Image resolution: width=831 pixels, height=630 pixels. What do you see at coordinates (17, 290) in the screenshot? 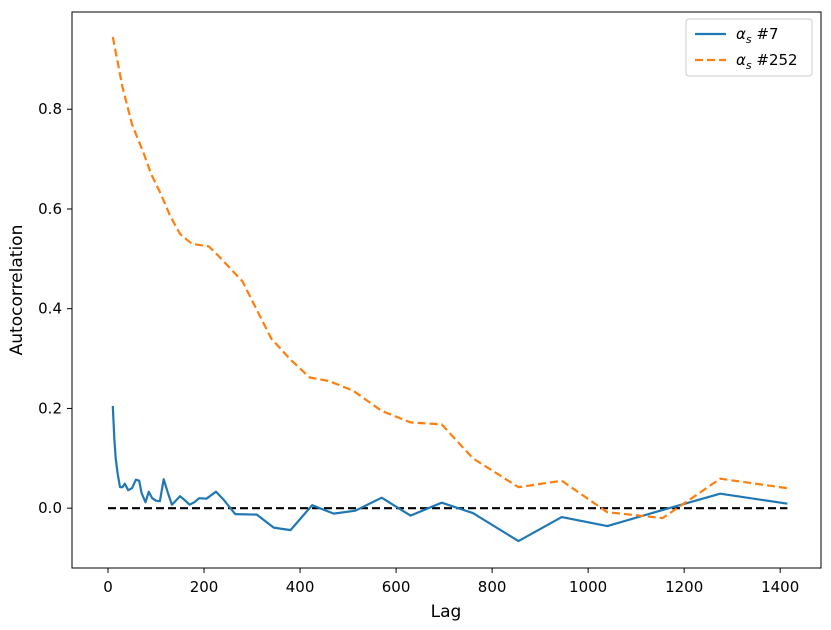
I see `y-axis-label: Autocorrelation` at bounding box center [17, 290].